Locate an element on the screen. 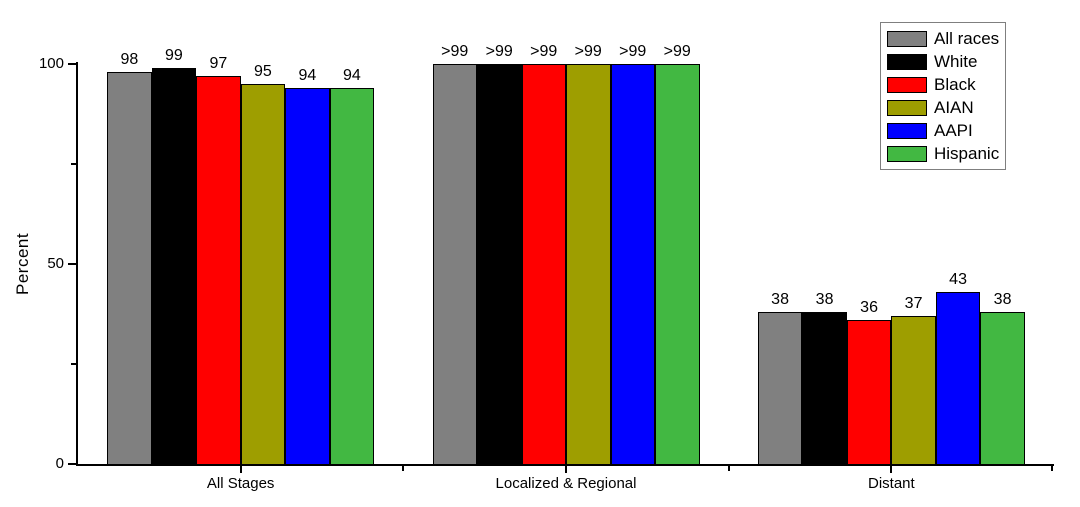 The image size is (1080, 507). y-tick-label: 50 is located at coordinates (55, 263).